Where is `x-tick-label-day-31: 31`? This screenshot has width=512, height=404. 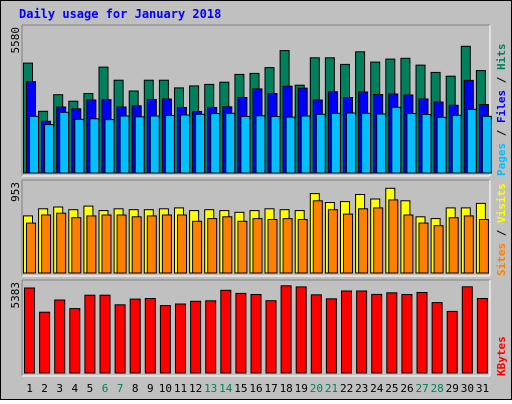
x-tick-label-day-31: 31 is located at coordinates (482, 388).